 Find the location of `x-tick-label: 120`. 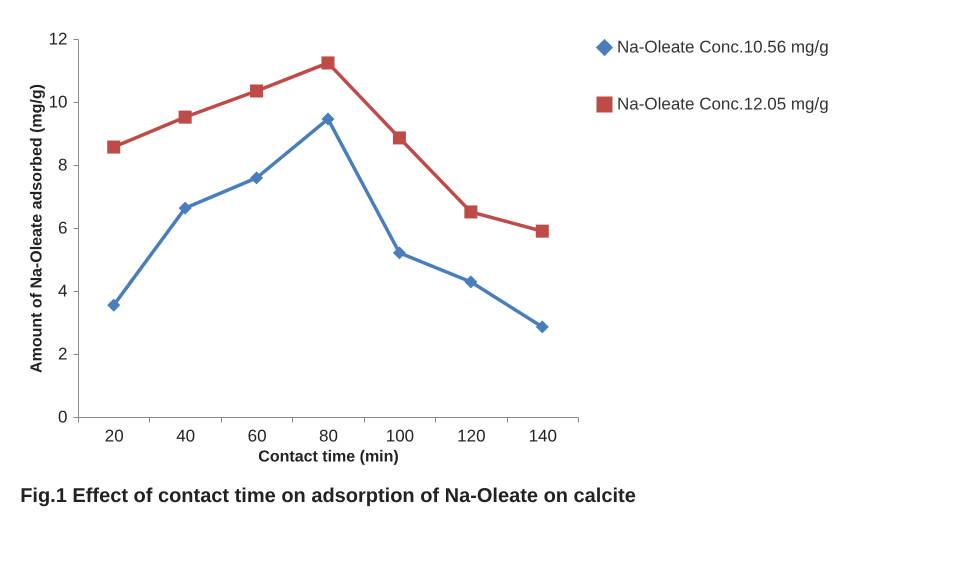

x-tick-label: 120 is located at coordinates (471, 436).